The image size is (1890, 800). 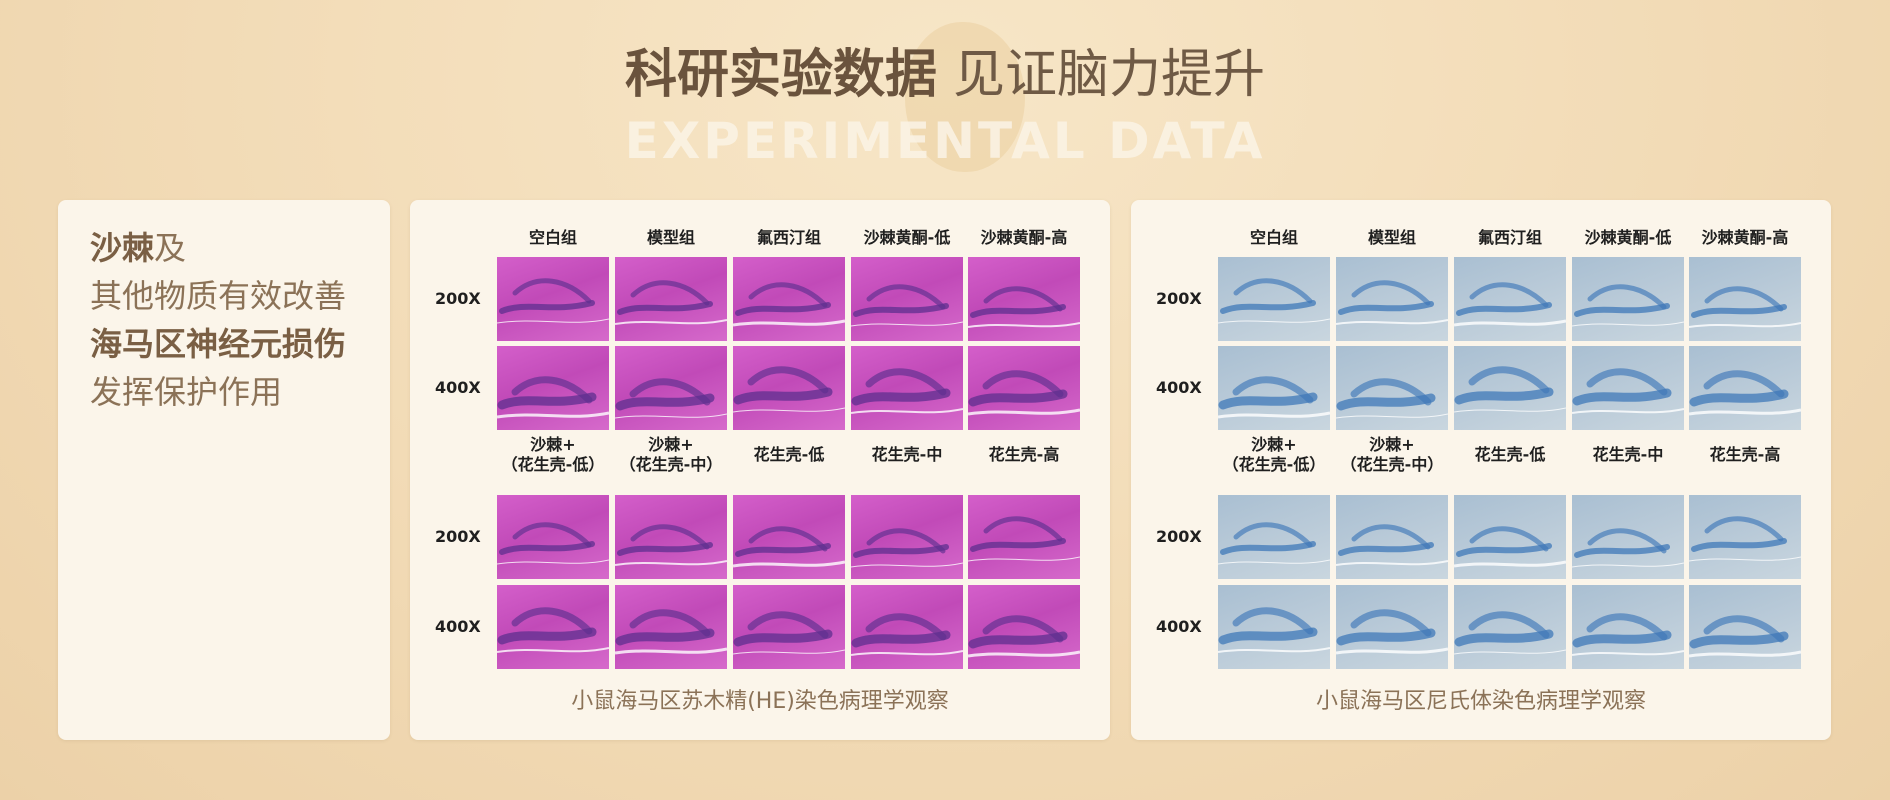 I want to click on brain-decoration, so click(x=965, y=97).